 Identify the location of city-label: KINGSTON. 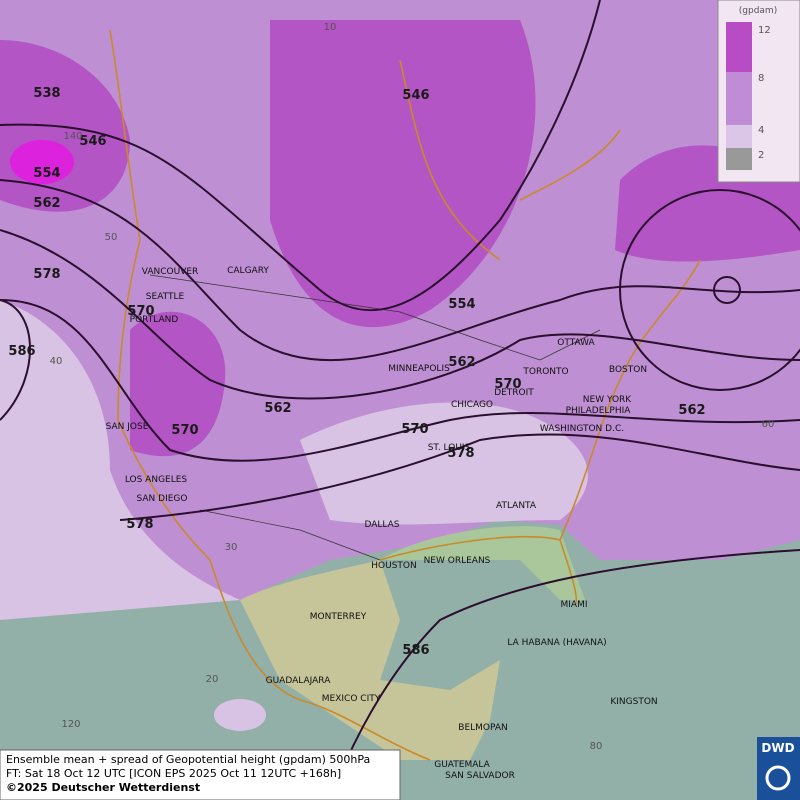
(633, 702).